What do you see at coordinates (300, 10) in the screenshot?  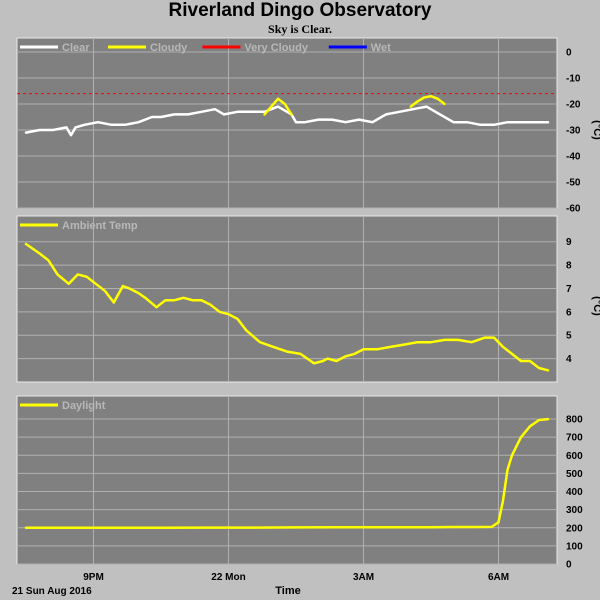 I see `page-title: Riverland Dingo Observatory` at bounding box center [300, 10].